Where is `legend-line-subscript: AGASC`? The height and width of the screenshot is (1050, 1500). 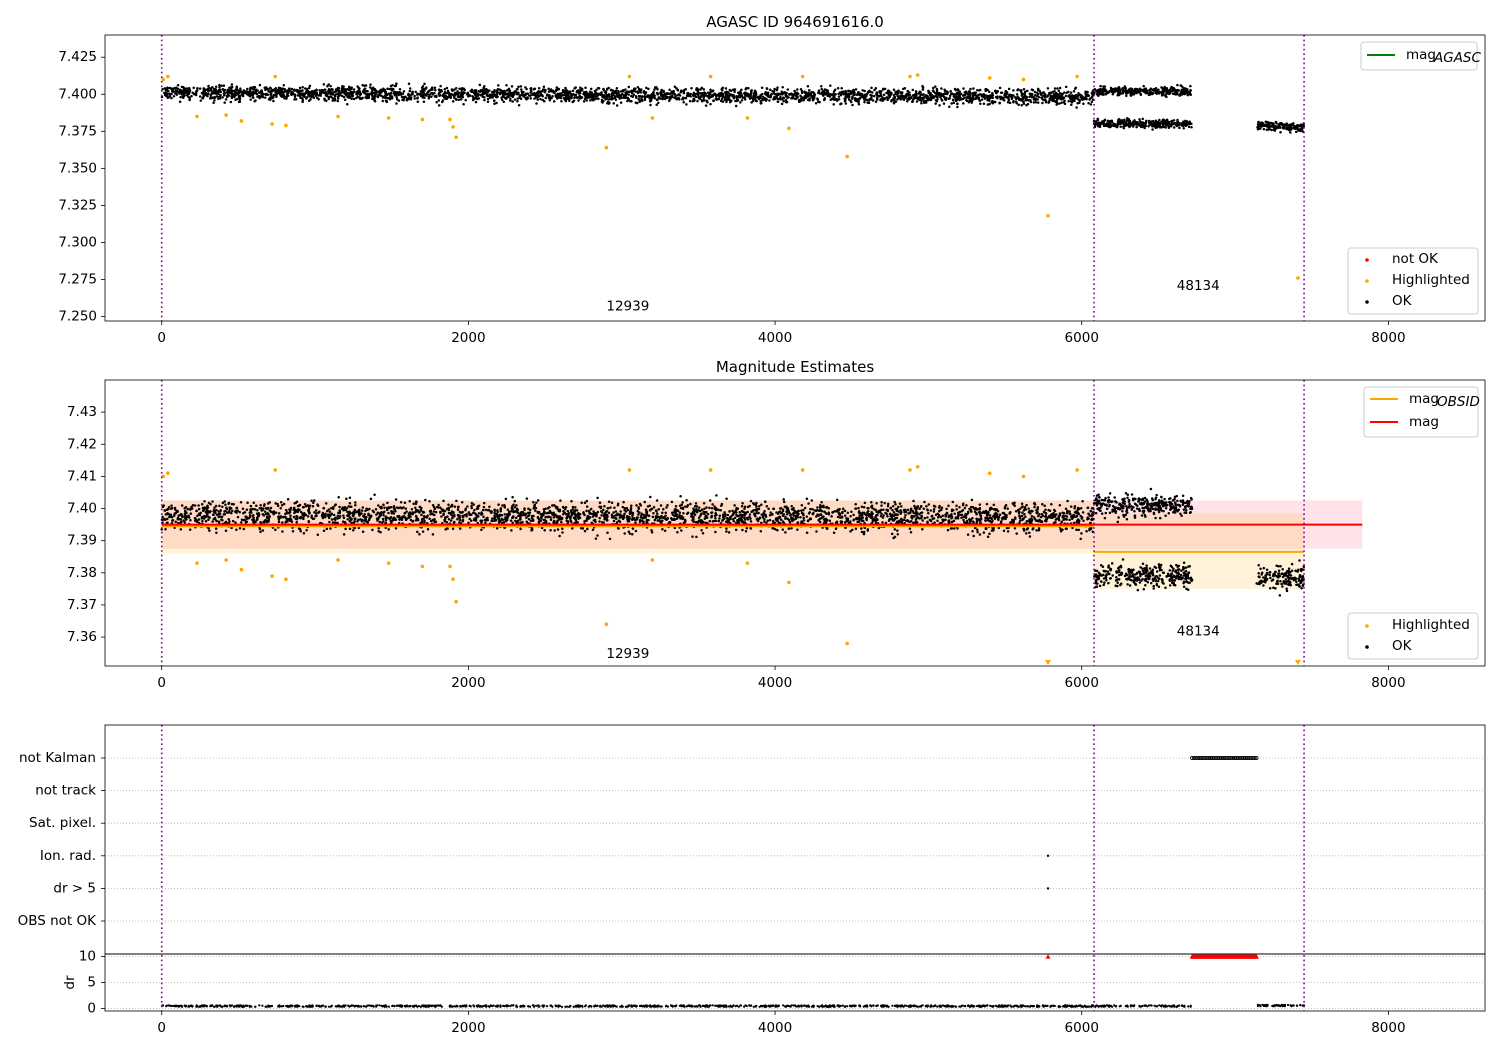 legend-line-subscript: AGASC is located at coordinates (1457, 58).